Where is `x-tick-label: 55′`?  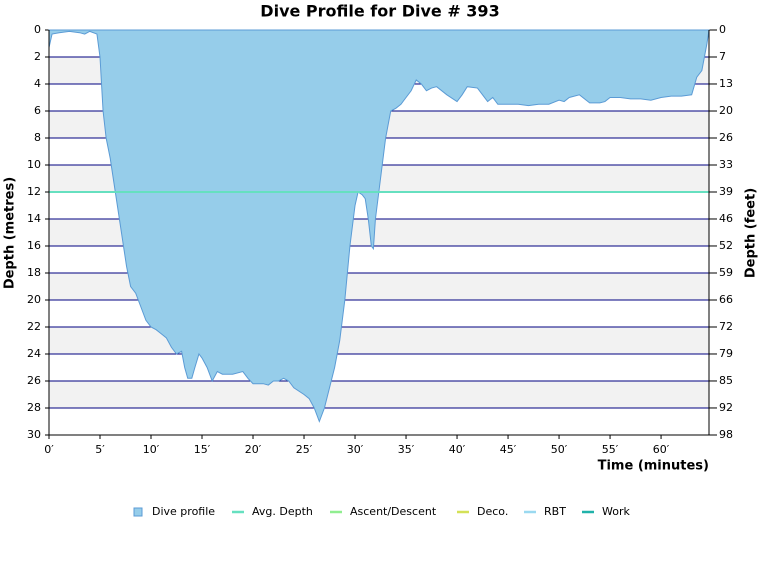
x-tick-label: 55′ is located at coordinates (610, 449).